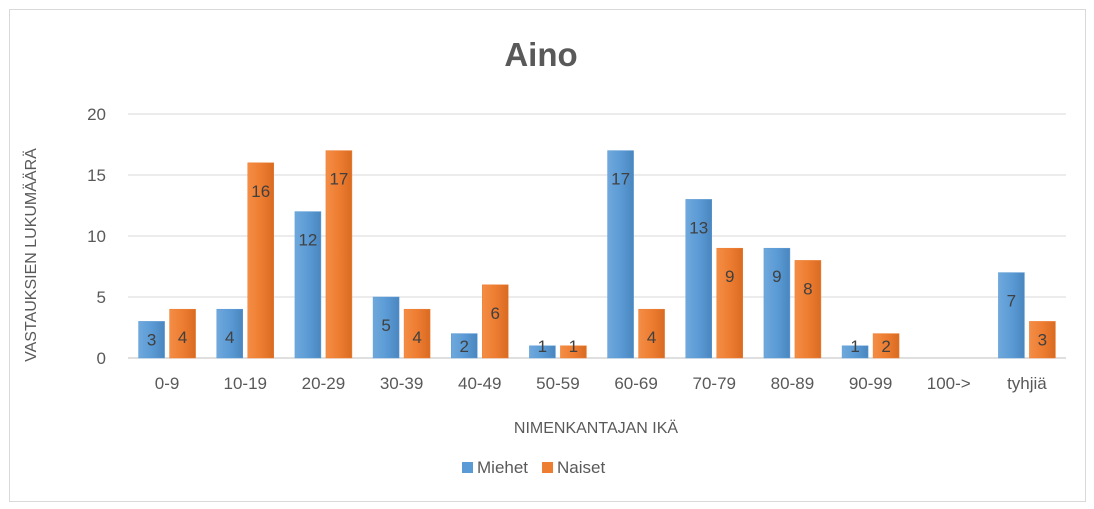 The image size is (1094, 509). What do you see at coordinates (502, 467) in the screenshot?
I see `legend-label-miehet: Miehet` at bounding box center [502, 467].